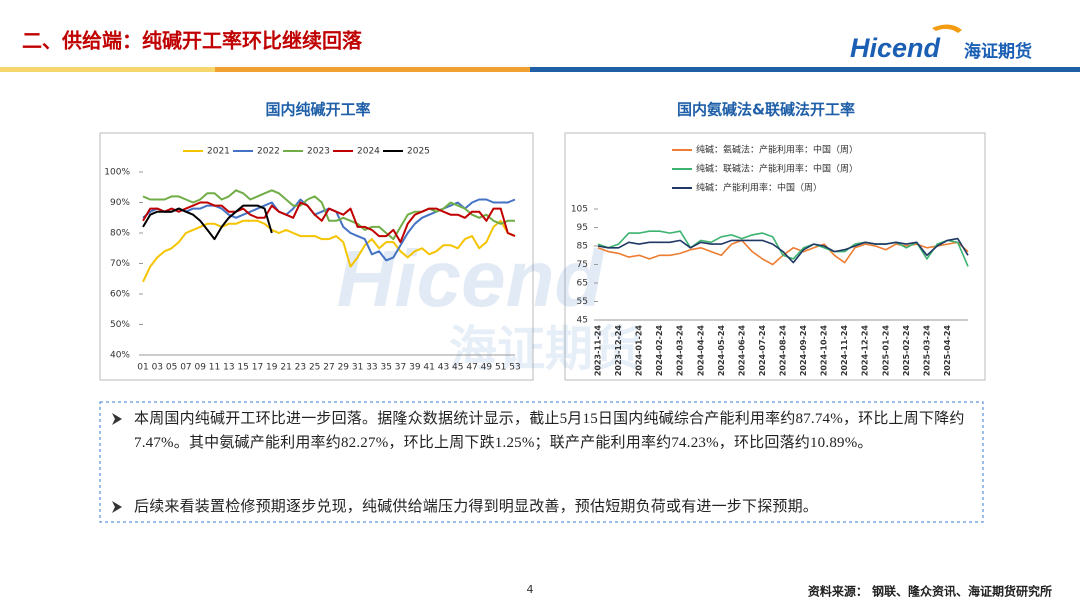  I want to click on x-tick-label: 05, so click(171, 368).